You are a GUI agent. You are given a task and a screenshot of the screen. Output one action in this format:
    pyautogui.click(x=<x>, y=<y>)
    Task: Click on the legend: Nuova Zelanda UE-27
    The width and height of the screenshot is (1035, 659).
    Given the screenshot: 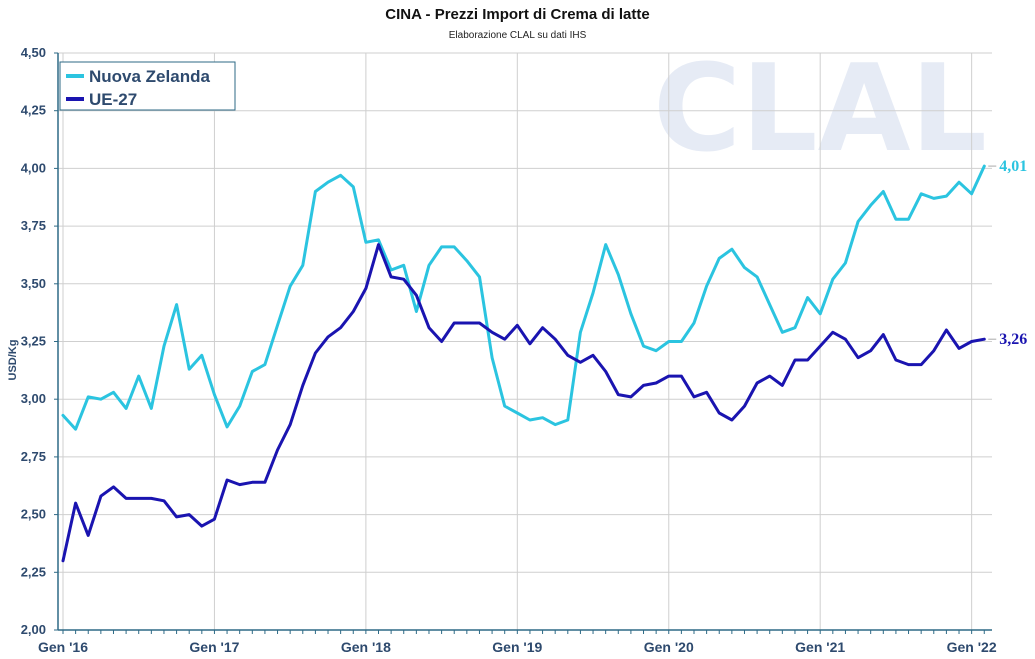 What is the action you would take?
    pyautogui.click(x=147, y=86)
    